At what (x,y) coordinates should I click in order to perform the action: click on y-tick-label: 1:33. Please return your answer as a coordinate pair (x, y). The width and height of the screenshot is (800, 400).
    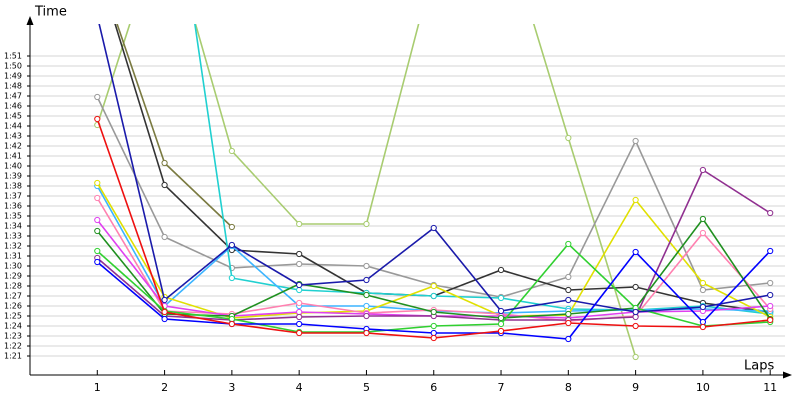
    Looking at the image, I should click on (13, 236).